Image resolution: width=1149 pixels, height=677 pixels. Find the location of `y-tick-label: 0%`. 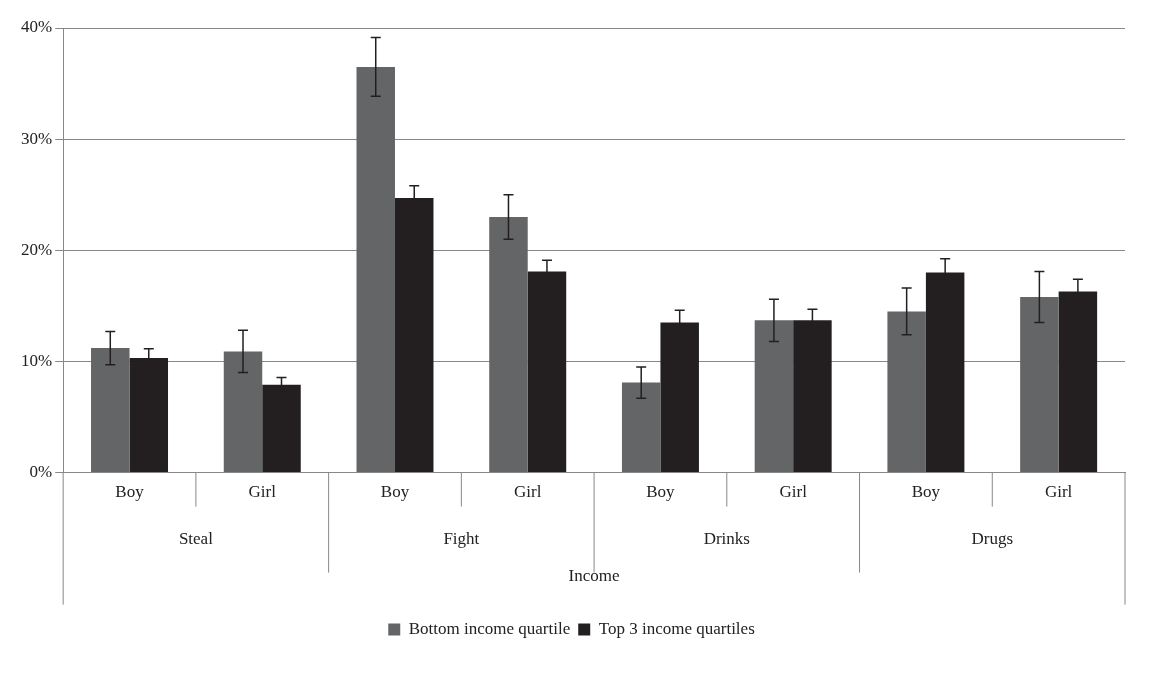

y-tick-label: 0% is located at coordinates (41, 472).